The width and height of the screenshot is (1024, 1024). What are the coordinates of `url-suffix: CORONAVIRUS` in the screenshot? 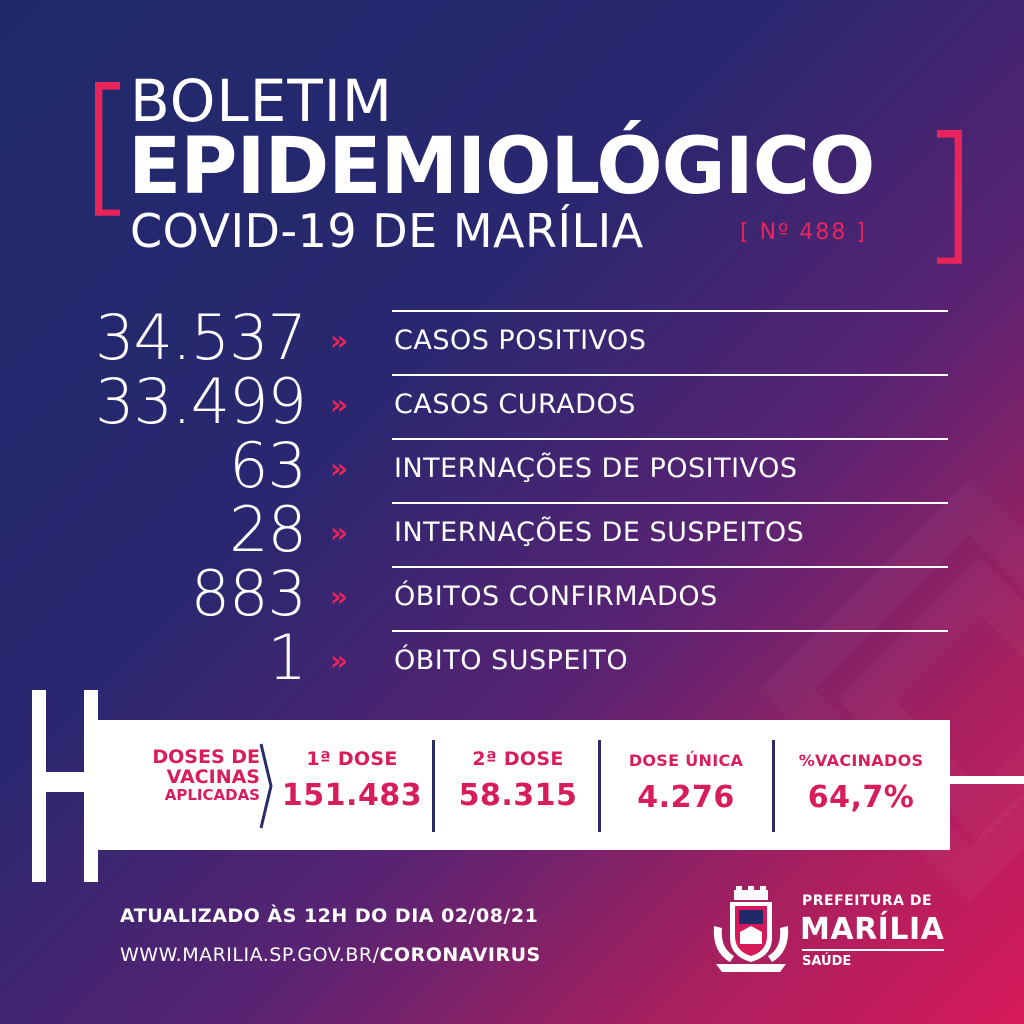 It's located at (460, 955).